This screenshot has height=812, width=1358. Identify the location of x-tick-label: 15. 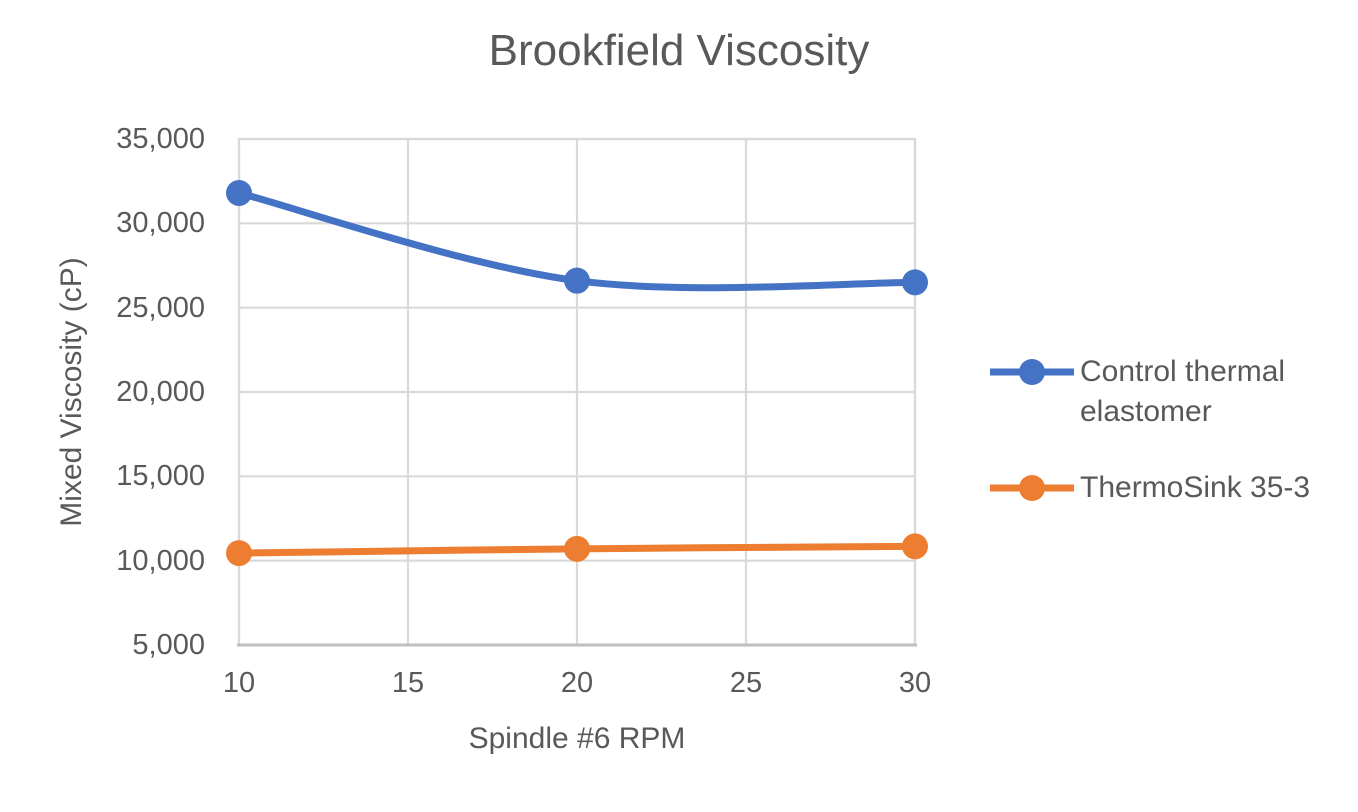
(408, 683).